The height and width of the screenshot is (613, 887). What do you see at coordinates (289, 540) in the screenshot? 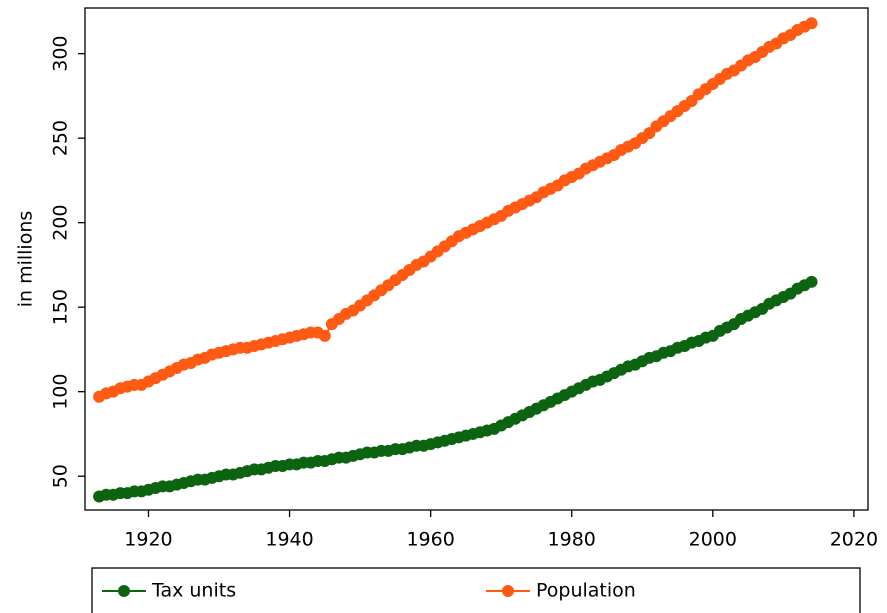
I see `x-tick-label: 1940` at bounding box center [289, 540].